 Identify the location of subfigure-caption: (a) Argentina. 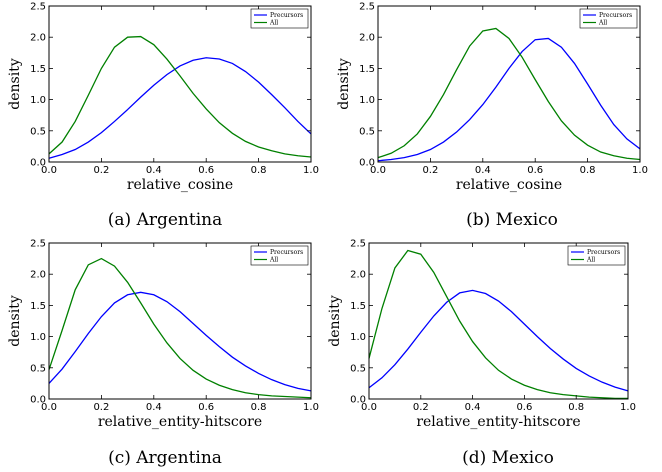
(165, 220).